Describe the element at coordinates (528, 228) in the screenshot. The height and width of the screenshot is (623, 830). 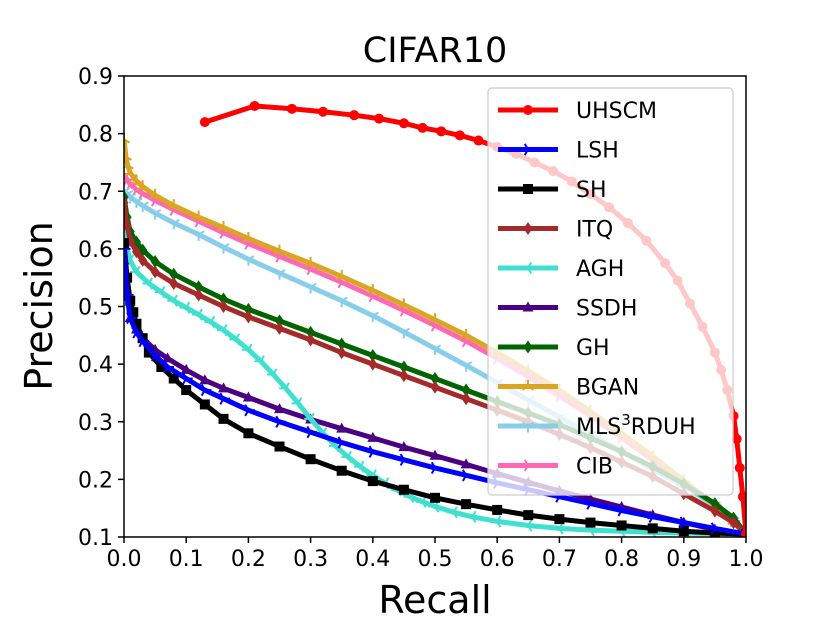
I see `legend-marker-itq` at that location.